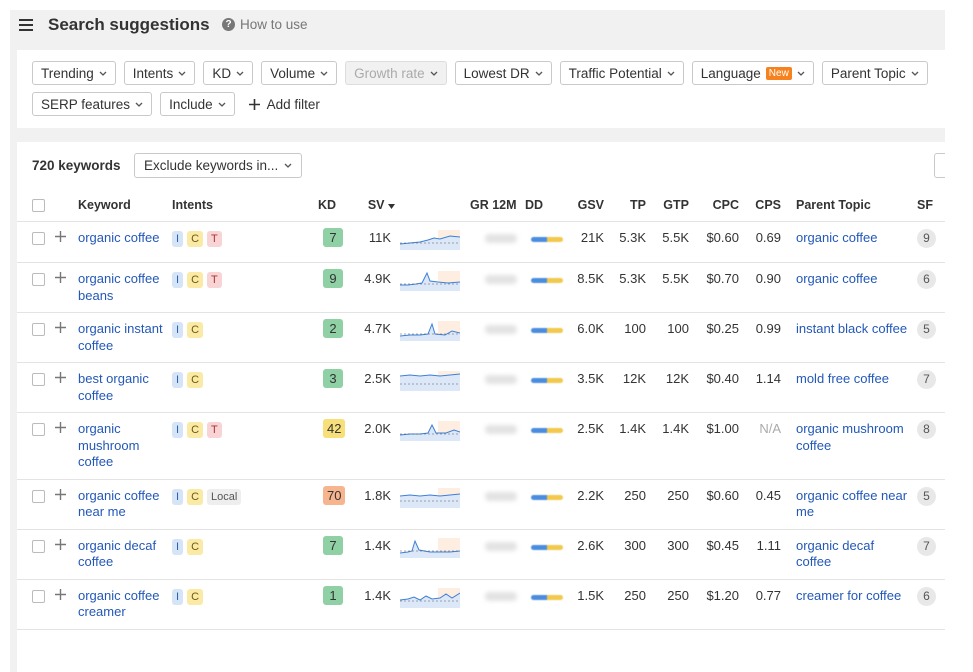  I want to click on filter-label: Parent Topic, so click(868, 73).